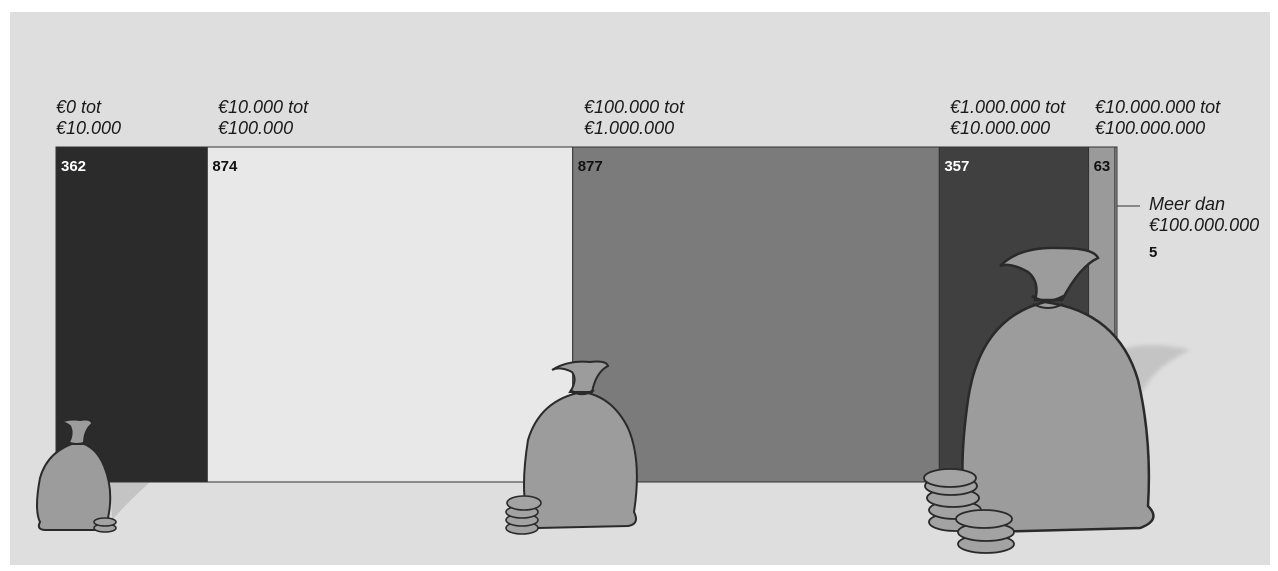 Image resolution: width=1278 pixels, height=571 pixels. What do you see at coordinates (571, 447) in the screenshot?
I see `medium-money-bag-icon` at bounding box center [571, 447].